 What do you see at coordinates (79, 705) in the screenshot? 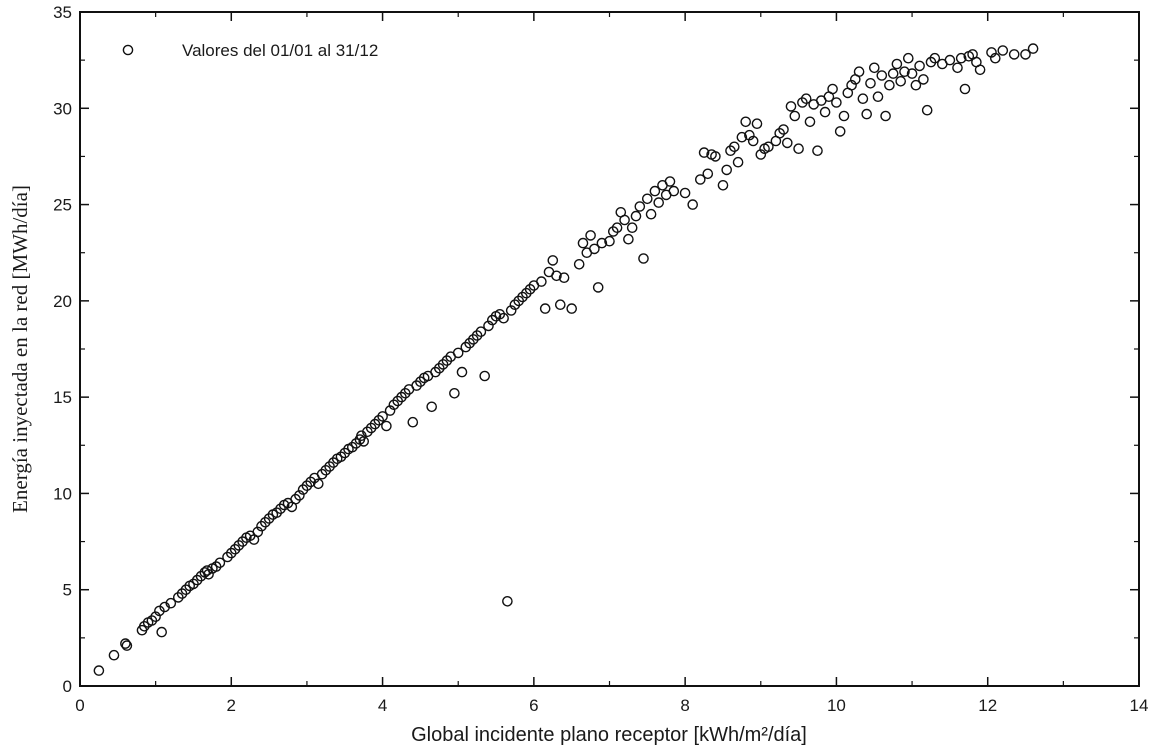
I see `x-tick-label: 0` at bounding box center [79, 705].